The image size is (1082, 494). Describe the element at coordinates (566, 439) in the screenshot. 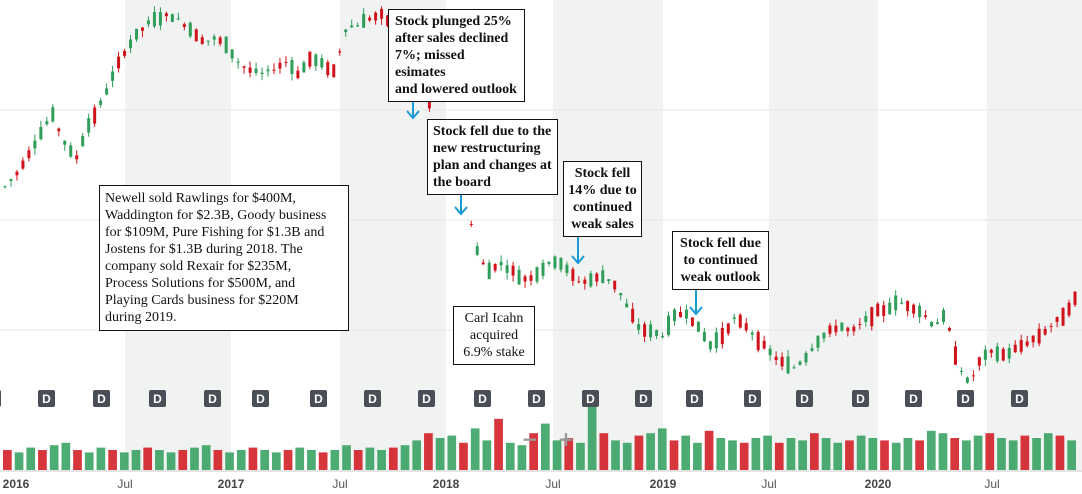

I see `zoom-in-button: +` at that location.